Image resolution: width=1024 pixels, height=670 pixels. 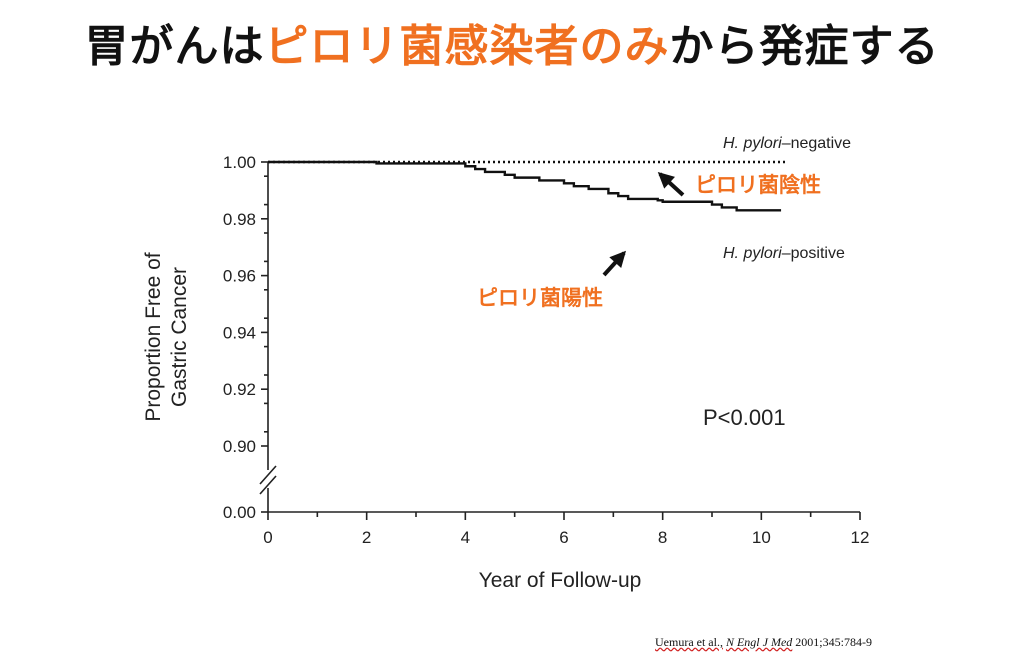 I want to click on title-part-1: 胃がんは, so click(x=174, y=46).